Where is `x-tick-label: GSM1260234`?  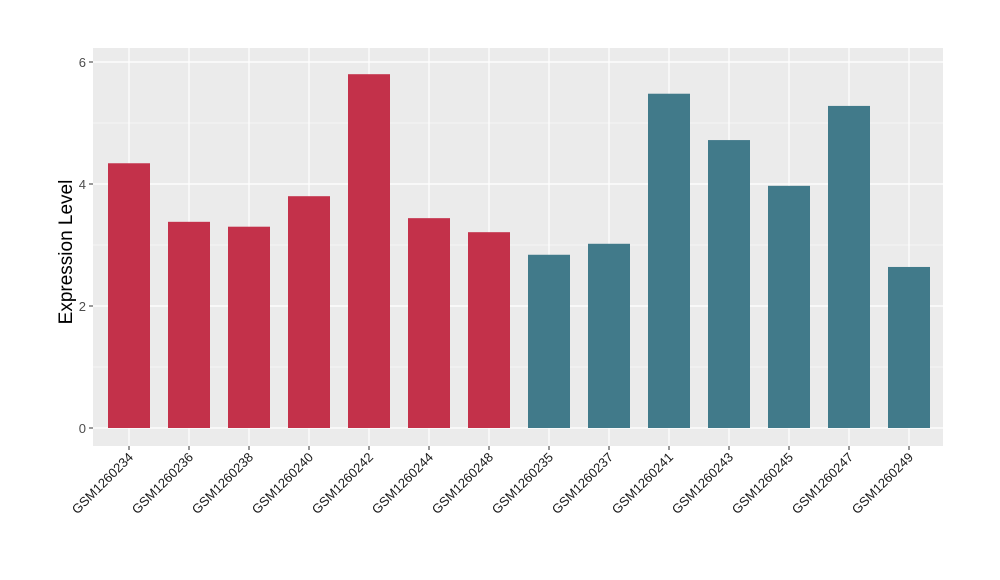
x-tick-label: GSM1260234 is located at coordinates (102, 483).